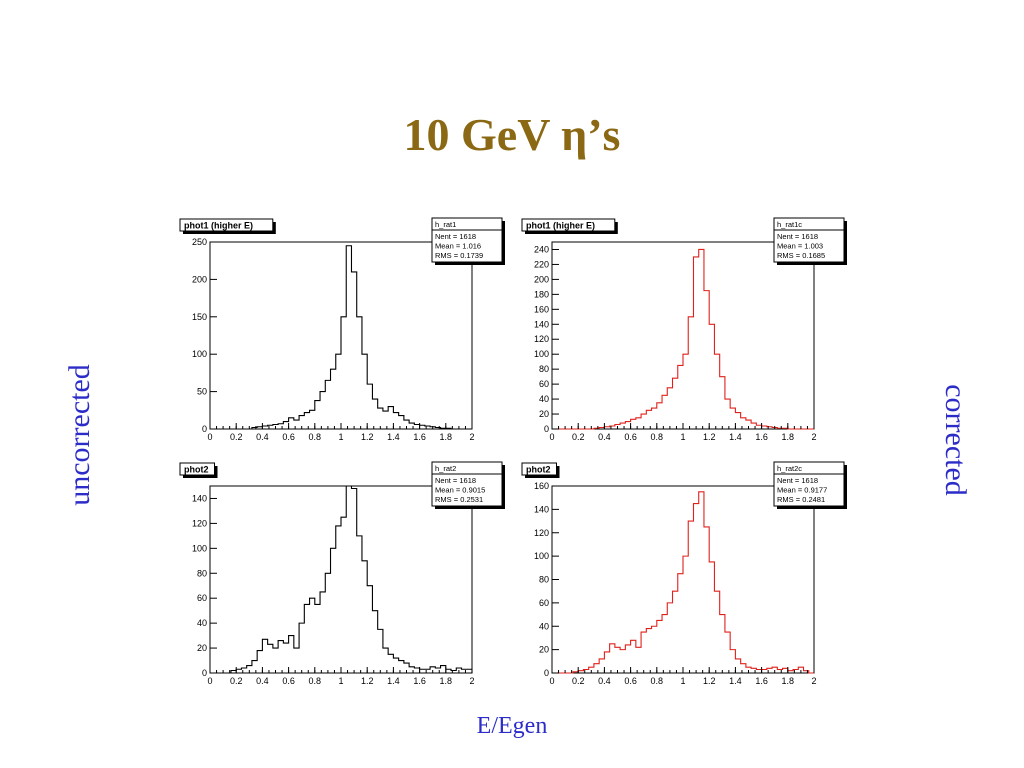 This screenshot has width=1024, height=768. What do you see at coordinates (789, 224) in the screenshot?
I see `stats-name: h_rat1c` at bounding box center [789, 224].